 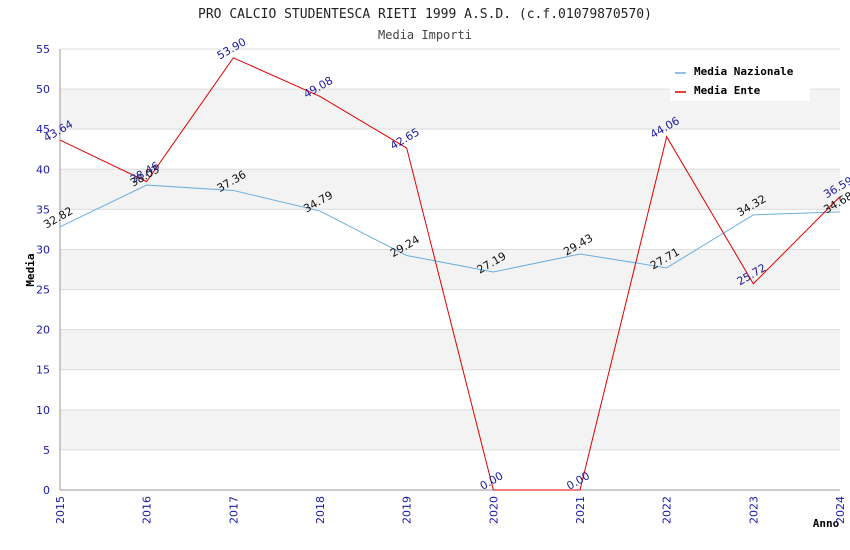 What do you see at coordinates (43, 129) in the screenshot?
I see `y-tick-label: 45` at bounding box center [43, 129].